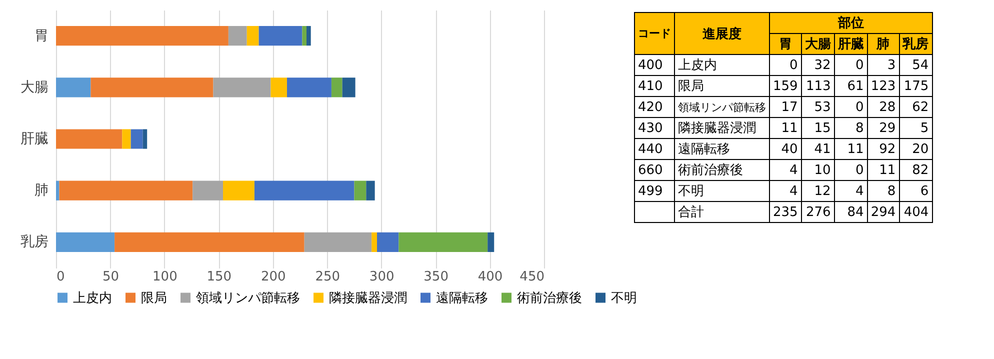 The image size is (994, 359). Describe the element at coordinates (722, 170) in the screenshot. I see `y-tick-label: 術前治療後` at that location.